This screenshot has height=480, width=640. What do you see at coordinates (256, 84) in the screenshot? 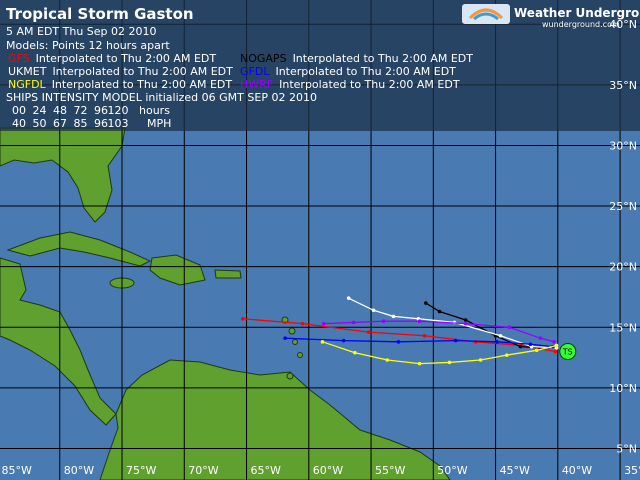
I see `model-name: HWRF` at bounding box center [256, 84].